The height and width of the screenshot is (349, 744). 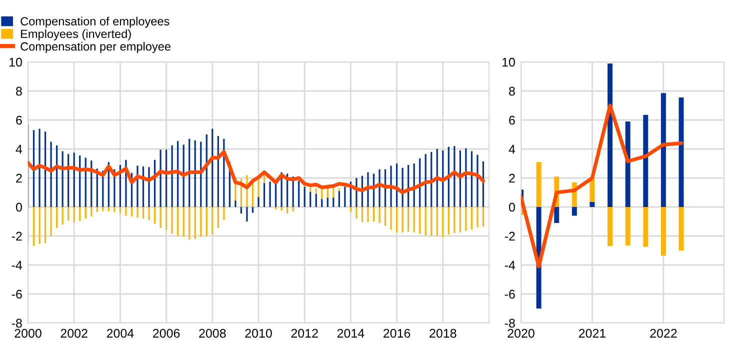 What do you see at coordinates (28, 333) in the screenshot?
I see `x-tick-label: 2000` at bounding box center [28, 333].